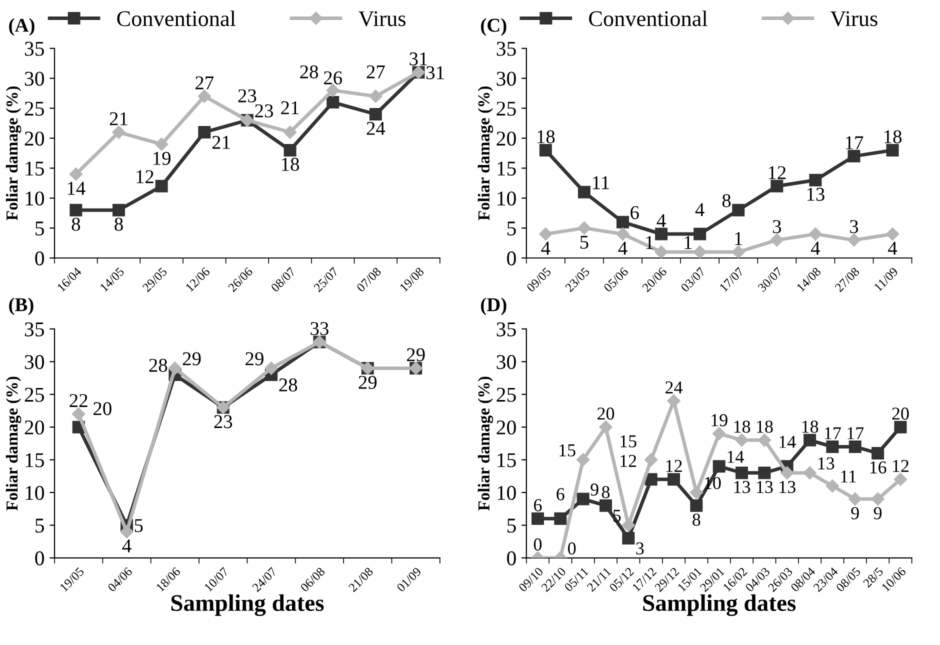 Image resolution: width=940 pixels, height=645 pixels. What do you see at coordinates (21, 27) in the screenshot?
I see `chart-title: (A)` at bounding box center [21, 27].